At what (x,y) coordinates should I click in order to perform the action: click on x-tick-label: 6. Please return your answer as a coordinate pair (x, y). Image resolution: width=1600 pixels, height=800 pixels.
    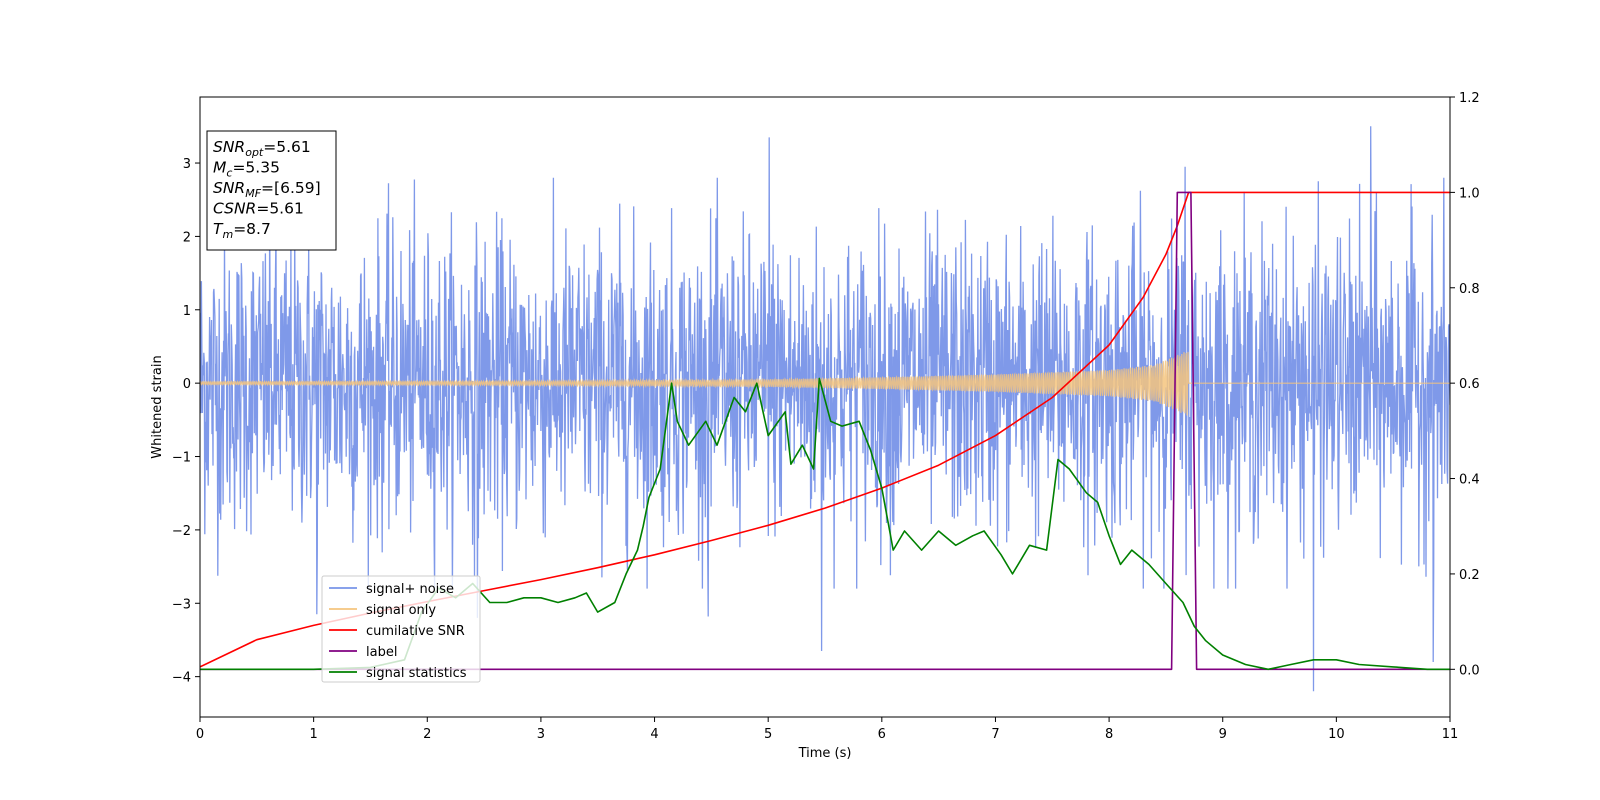
    Looking at the image, I should click on (882, 734).